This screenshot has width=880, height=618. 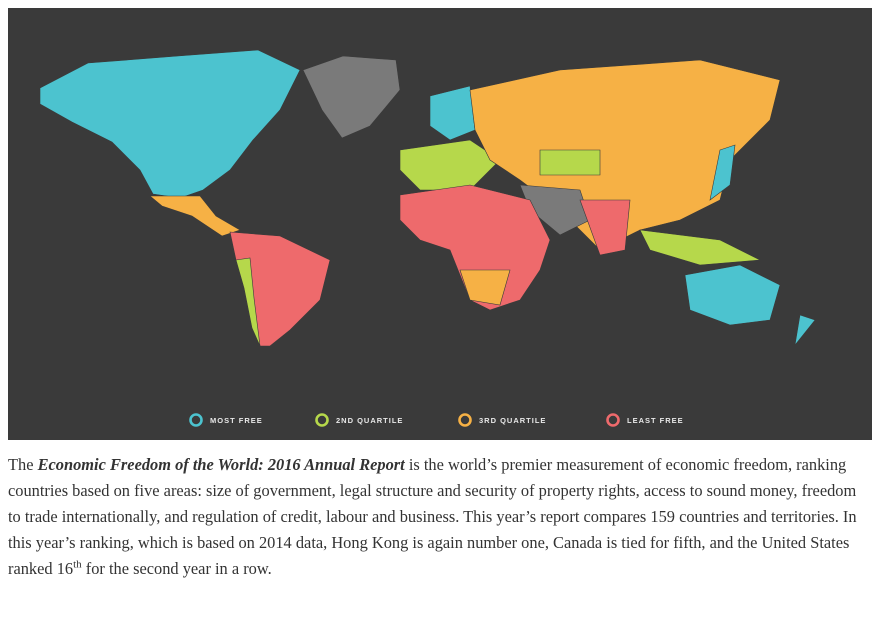 What do you see at coordinates (369, 420) in the screenshot?
I see `legend-label: 2ND QUARTILE` at bounding box center [369, 420].